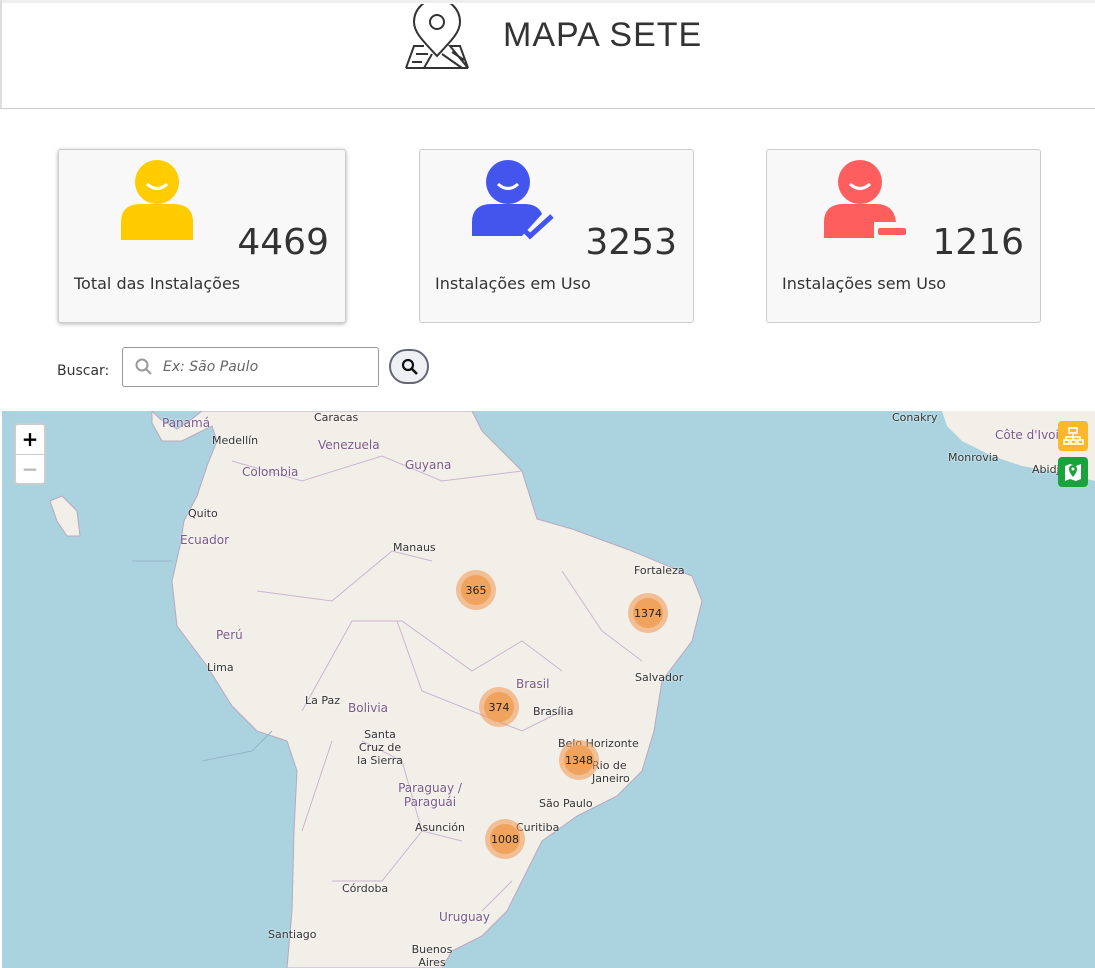  I want to click on cluster-count: 374, so click(499, 707).